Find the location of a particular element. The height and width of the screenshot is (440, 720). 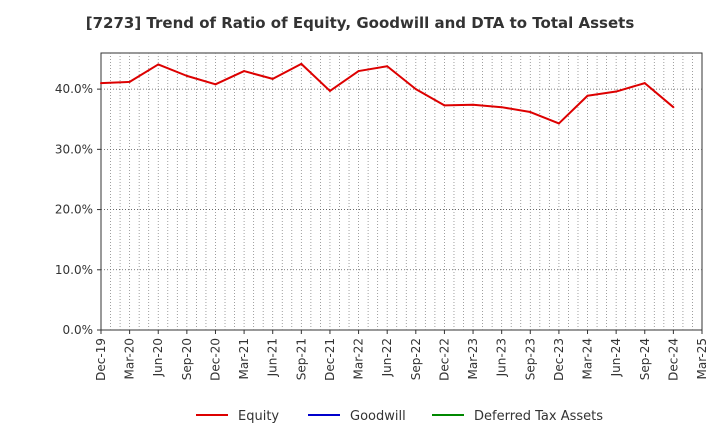

x-tick-label: Mar-21 is located at coordinates (244, 358).